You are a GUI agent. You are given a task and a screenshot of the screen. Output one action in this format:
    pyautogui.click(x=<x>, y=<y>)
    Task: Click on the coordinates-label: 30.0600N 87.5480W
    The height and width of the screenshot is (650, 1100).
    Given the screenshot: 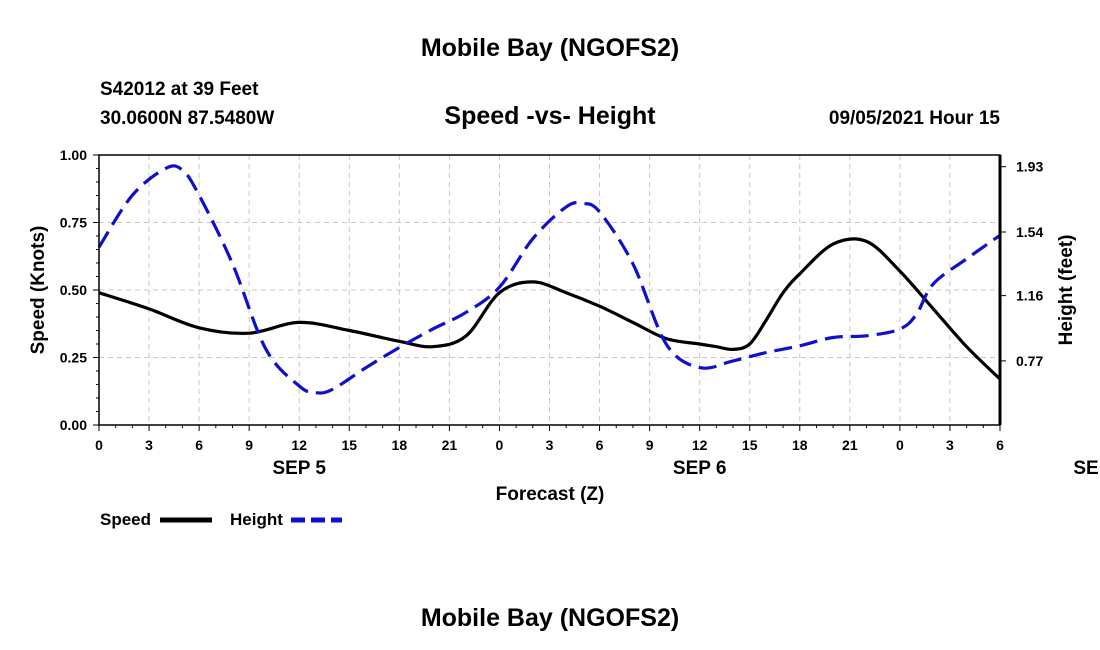 What is the action you would take?
    pyautogui.click(x=187, y=118)
    